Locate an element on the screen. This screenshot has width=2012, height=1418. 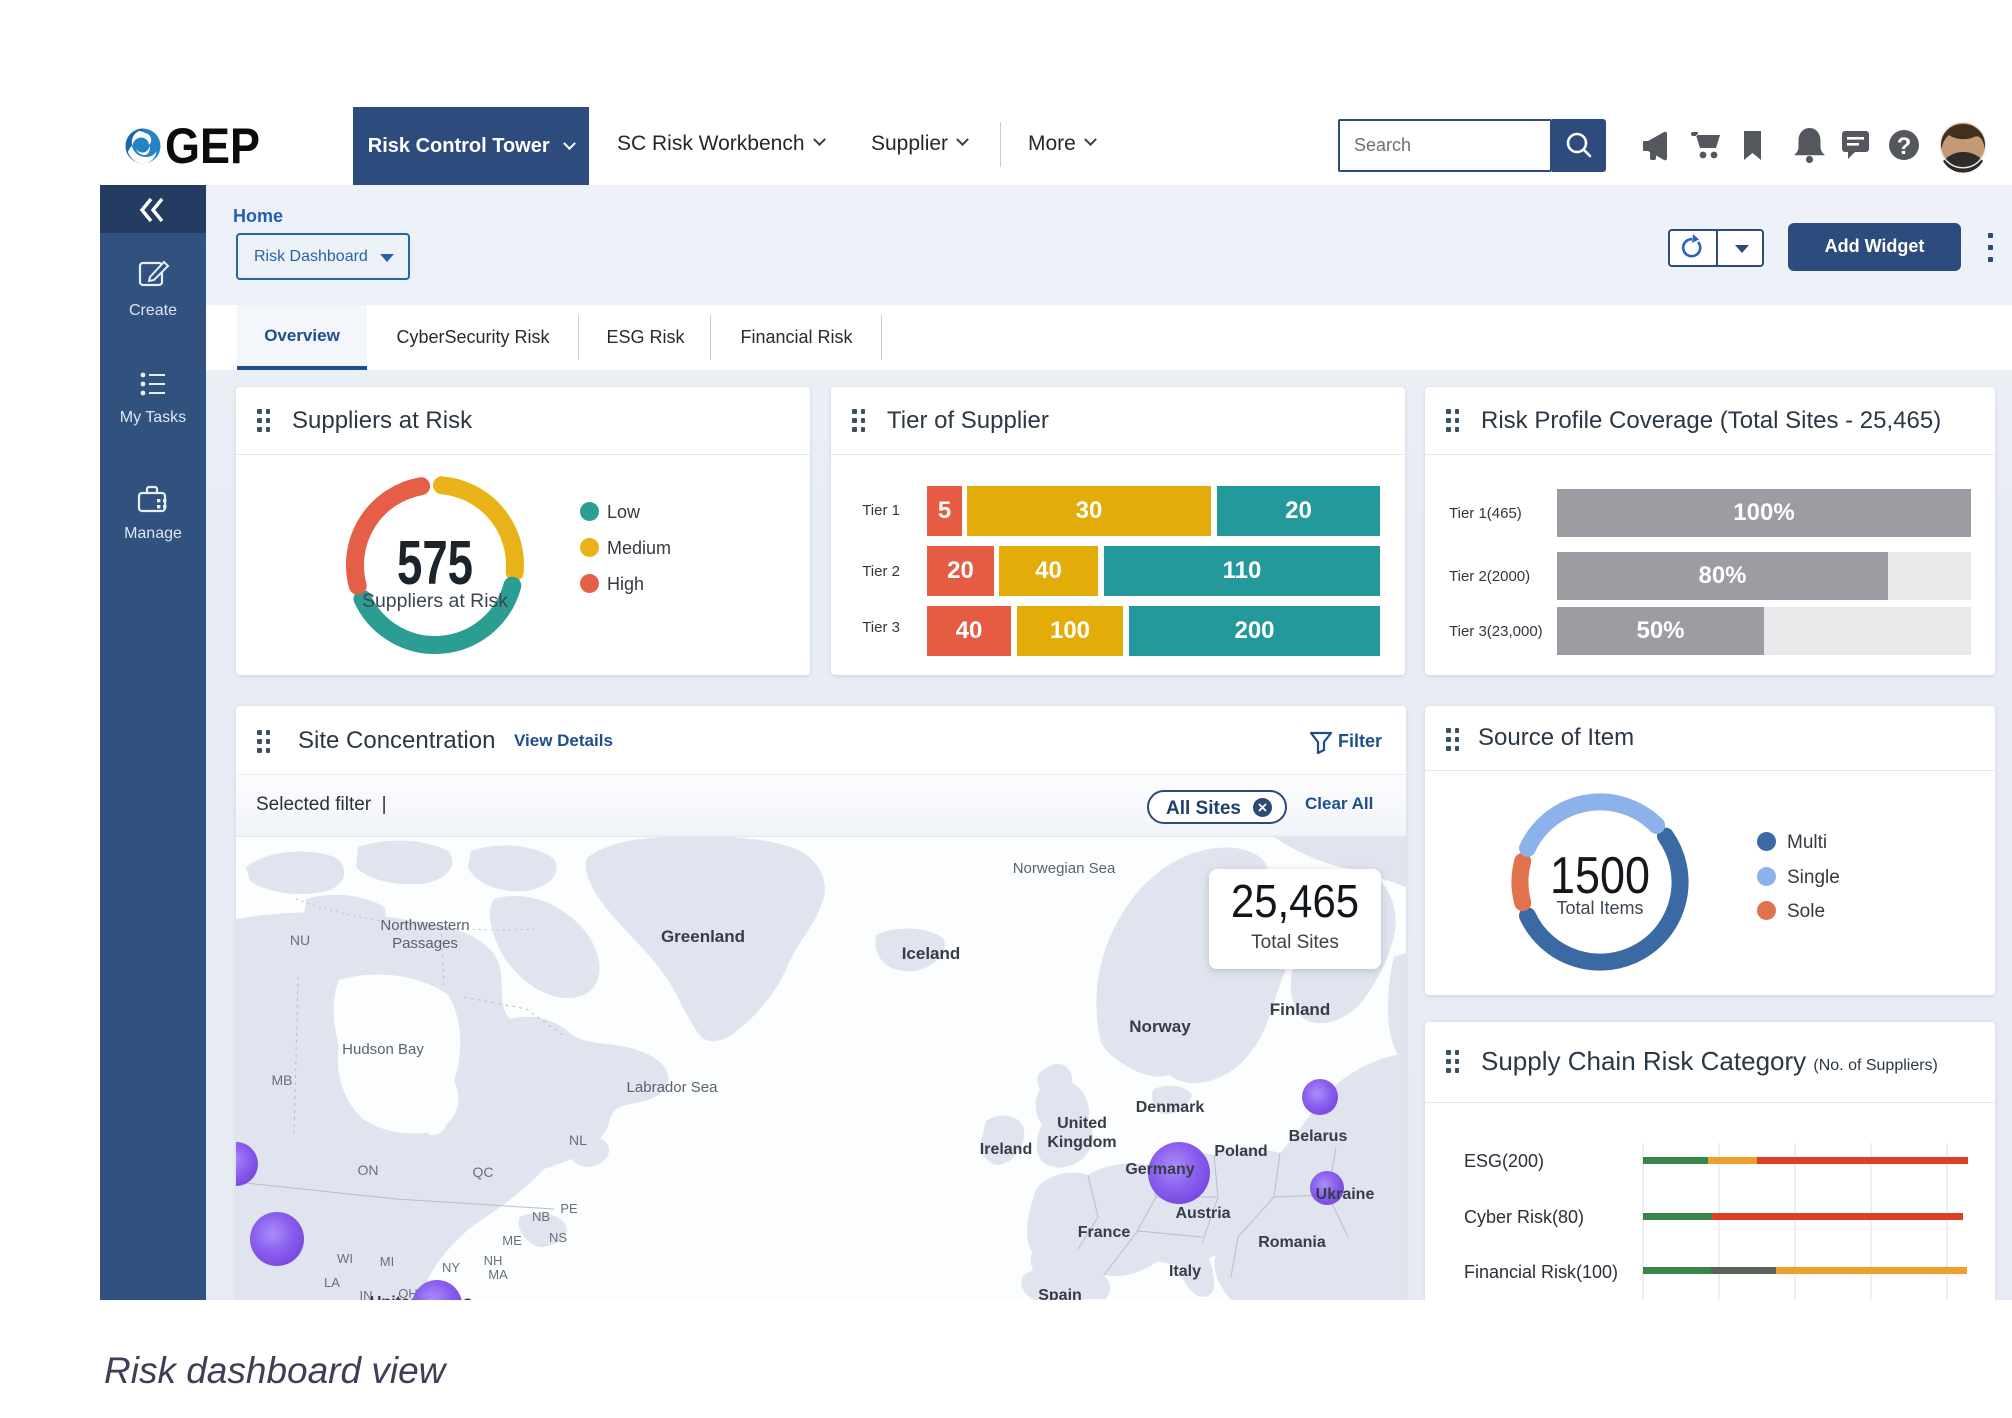
svg-text: Labrador Sea is located at coordinates (673, 1087).